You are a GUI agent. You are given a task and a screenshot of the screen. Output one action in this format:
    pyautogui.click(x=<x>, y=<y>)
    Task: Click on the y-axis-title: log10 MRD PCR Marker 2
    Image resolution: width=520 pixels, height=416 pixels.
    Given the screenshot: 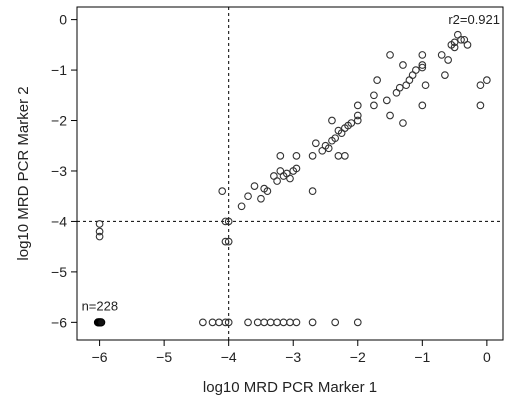 What is the action you would take?
    pyautogui.click(x=23, y=173)
    